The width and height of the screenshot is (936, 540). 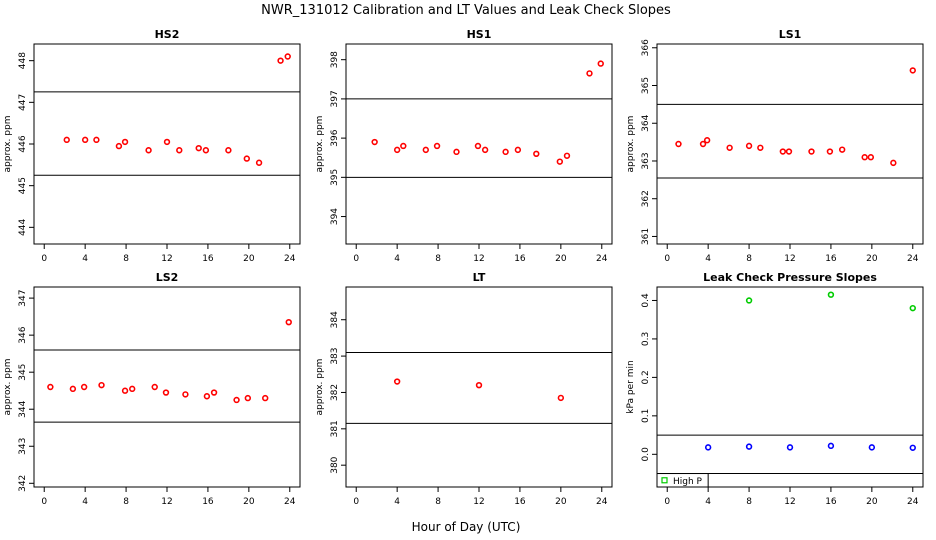 I want to click on y-tick-label: 444, so click(x=23, y=226).